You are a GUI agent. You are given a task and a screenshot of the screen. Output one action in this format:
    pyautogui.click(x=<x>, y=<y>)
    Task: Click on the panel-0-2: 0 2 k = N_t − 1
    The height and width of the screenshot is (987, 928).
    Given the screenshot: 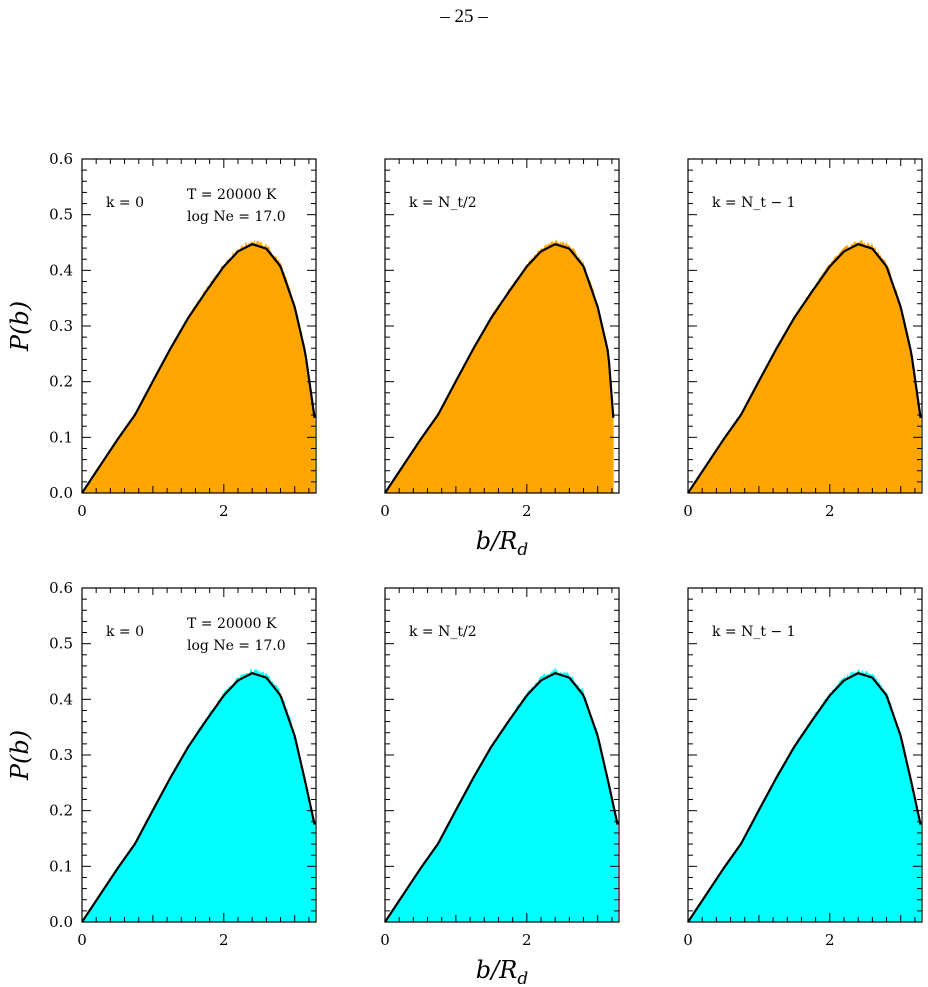 What is the action you would take?
    pyautogui.click(x=803, y=339)
    